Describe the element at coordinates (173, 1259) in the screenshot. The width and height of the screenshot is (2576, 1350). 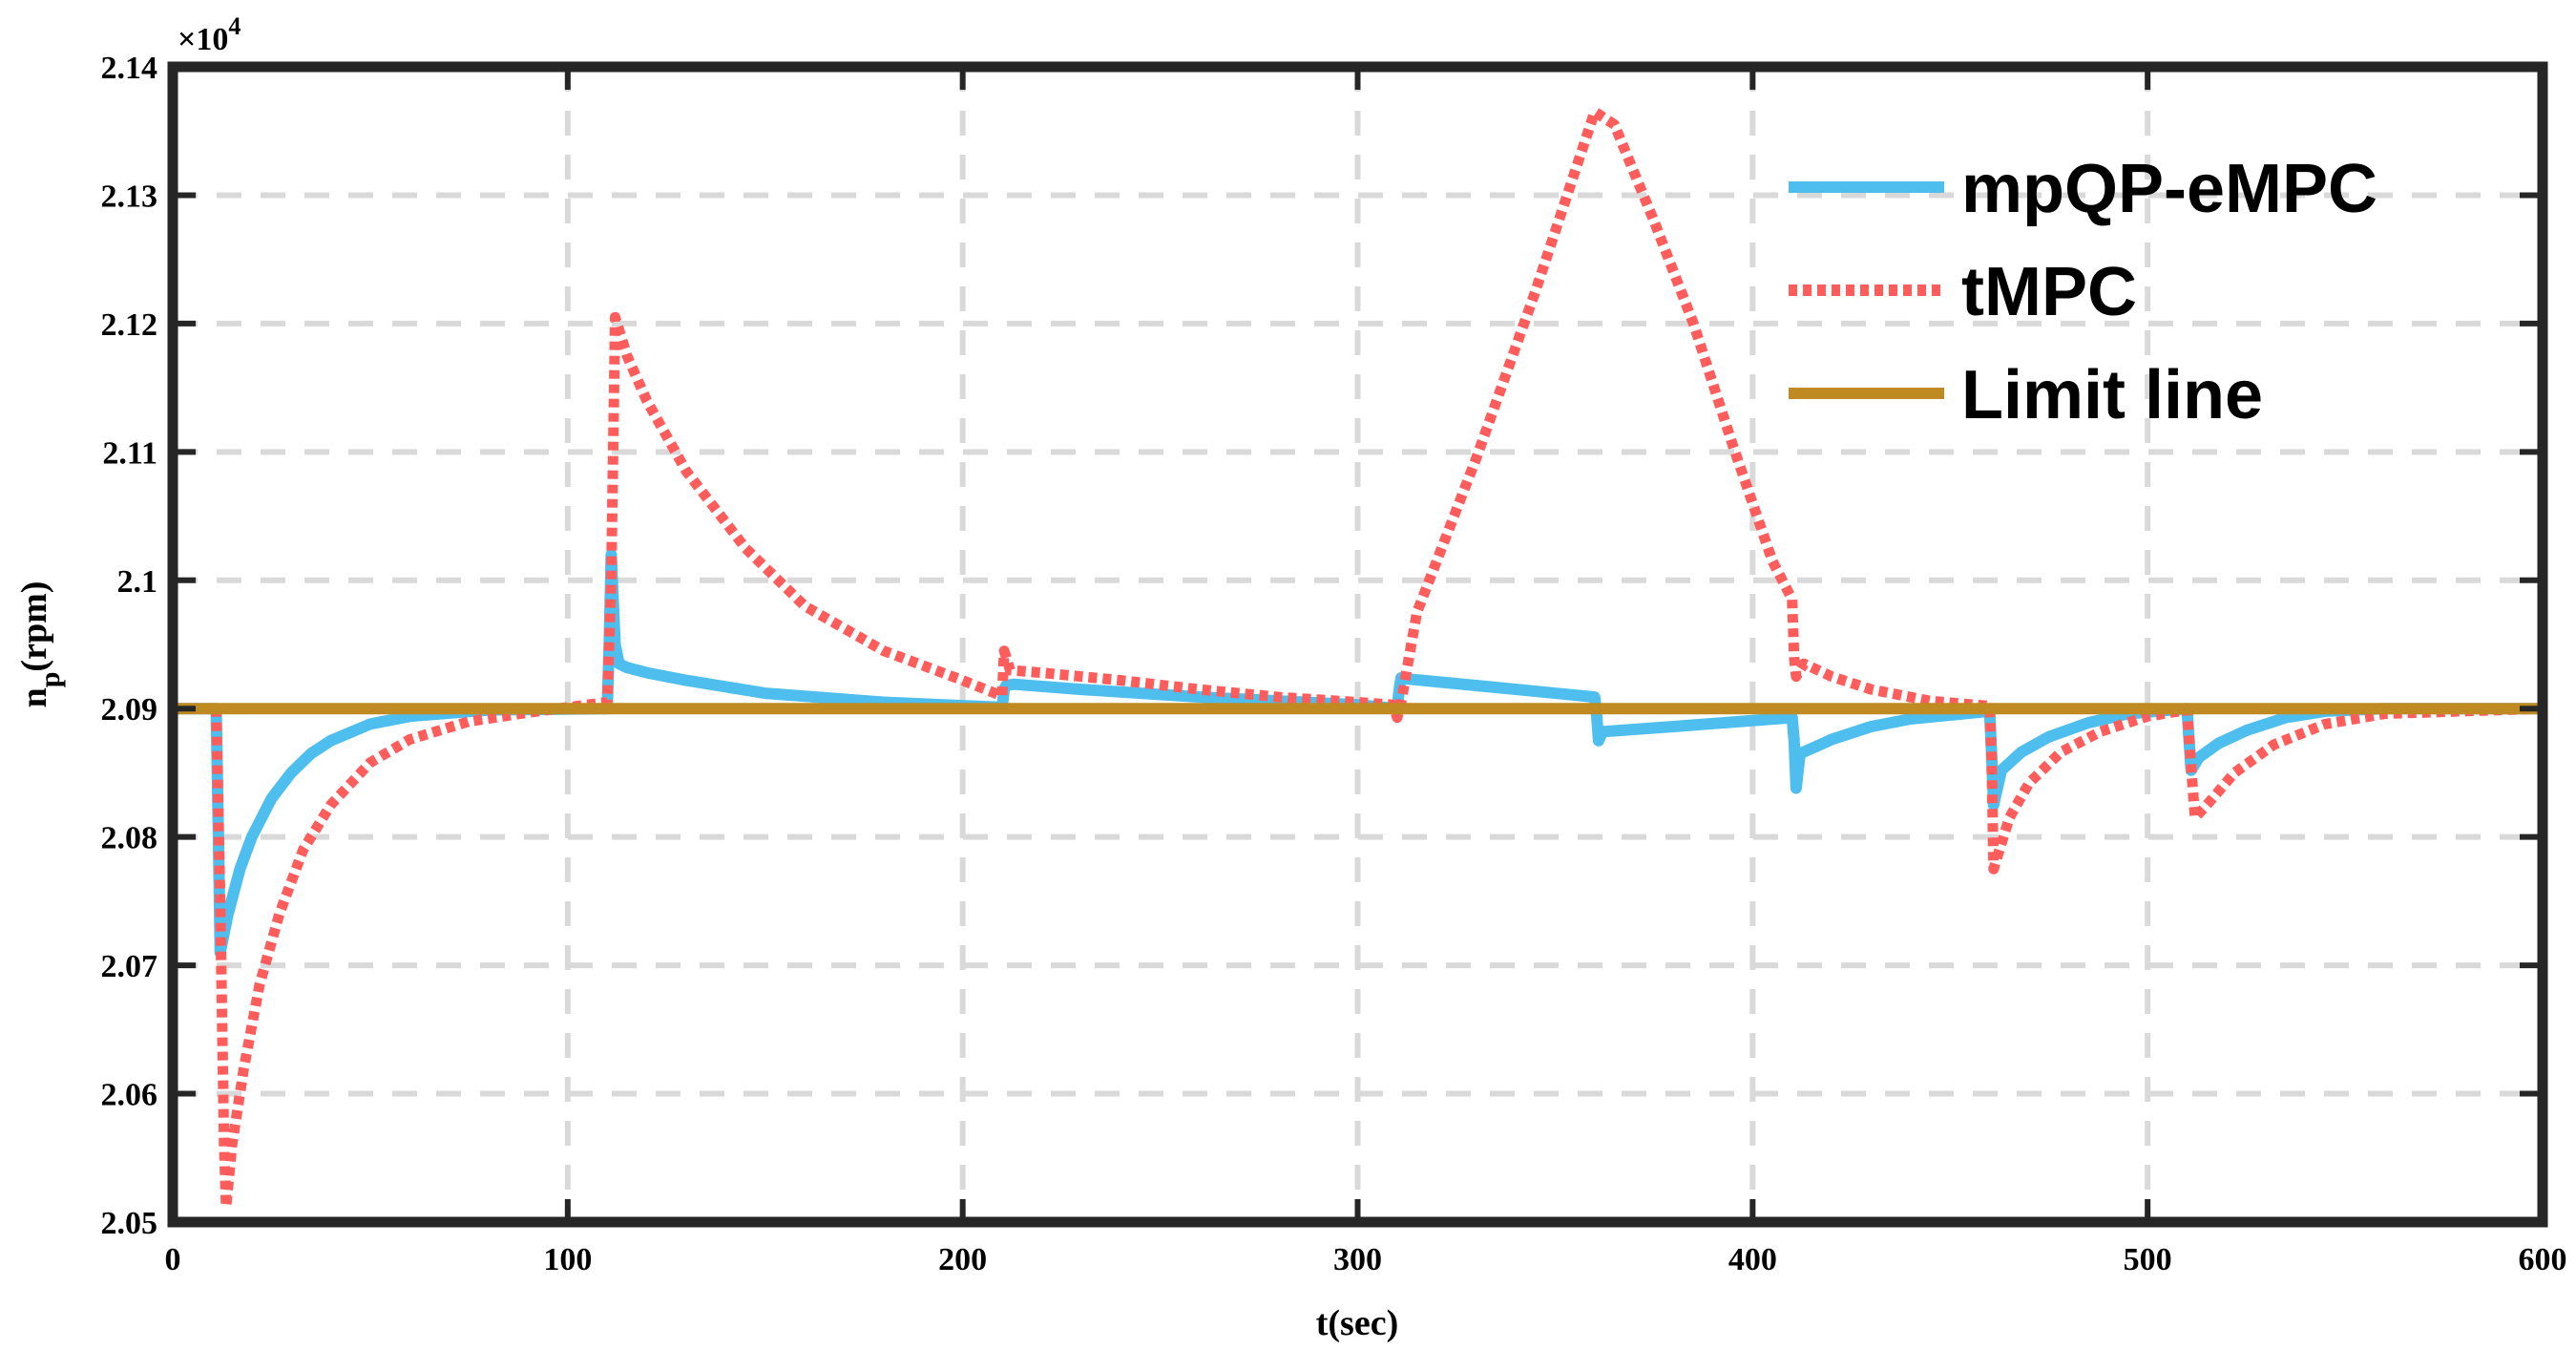
I see `x-tick-label: 0` at that location.